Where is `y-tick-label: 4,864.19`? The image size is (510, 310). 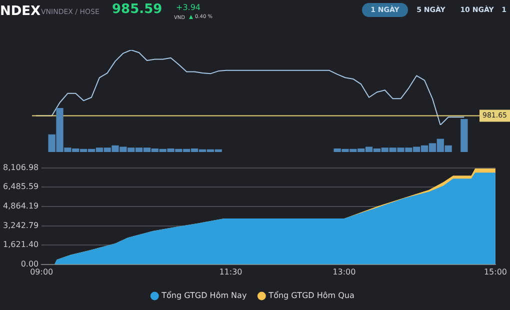
y-tick-label: 4,864.19 is located at coordinates (21, 206).